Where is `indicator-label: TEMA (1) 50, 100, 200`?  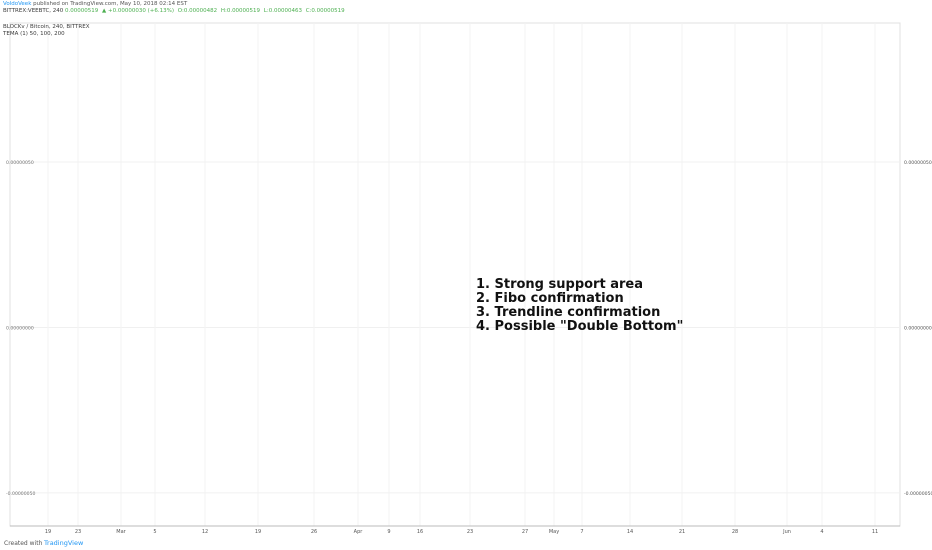 indicator-label: TEMA (1) 50, 100, 200 is located at coordinates (34, 34).